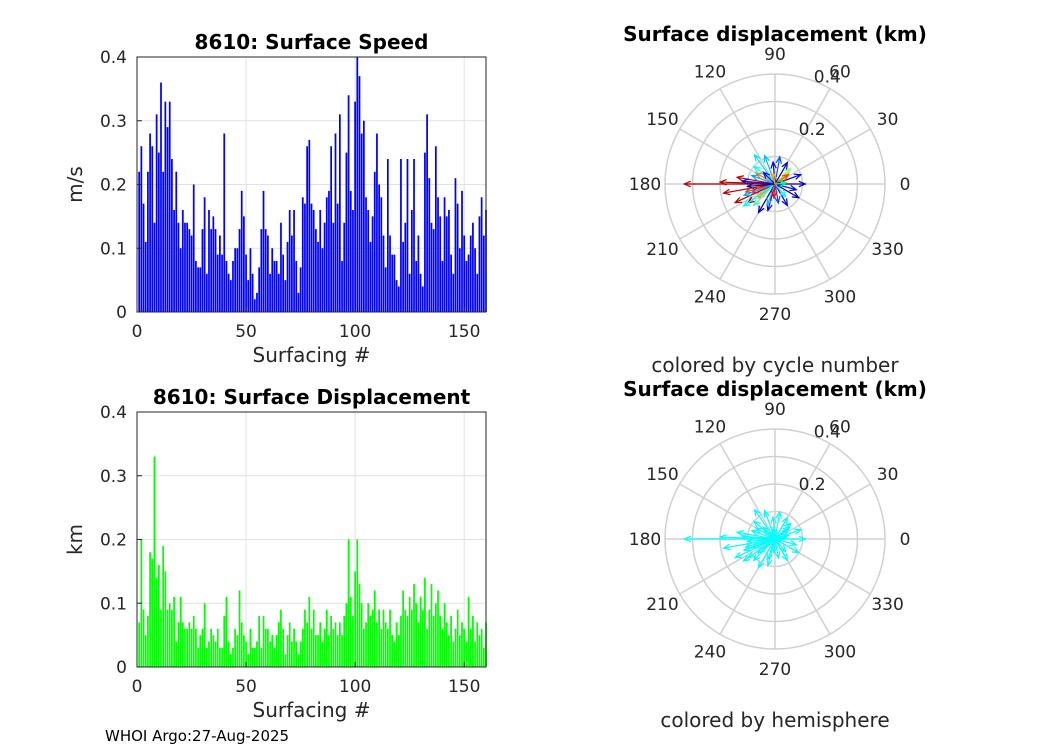  Describe the element at coordinates (887, 605) in the screenshot. I see `polar-hemi-angle-label: 330` at that location.